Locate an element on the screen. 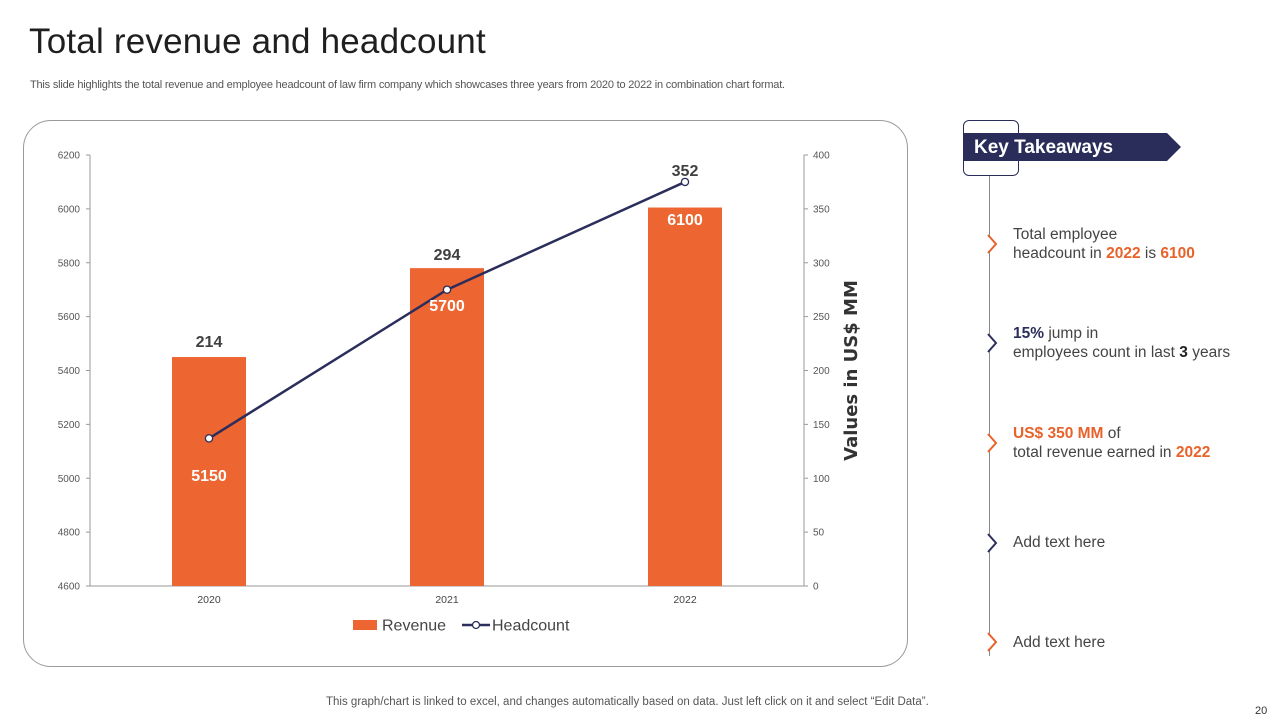 The image size is (1280, 720). y-left-tick-label: 5600 is located at coordinates (69, 317).